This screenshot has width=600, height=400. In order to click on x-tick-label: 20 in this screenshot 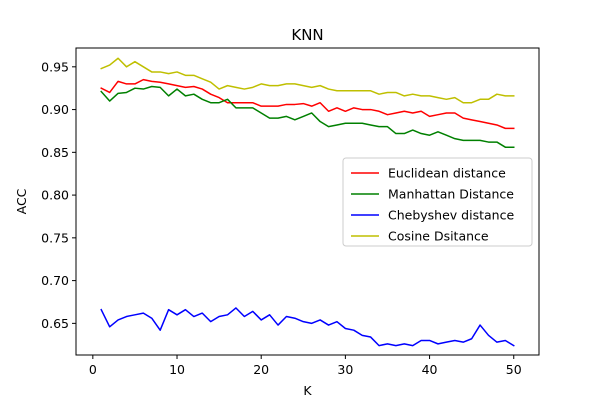, I will do `click(261, 369)`.